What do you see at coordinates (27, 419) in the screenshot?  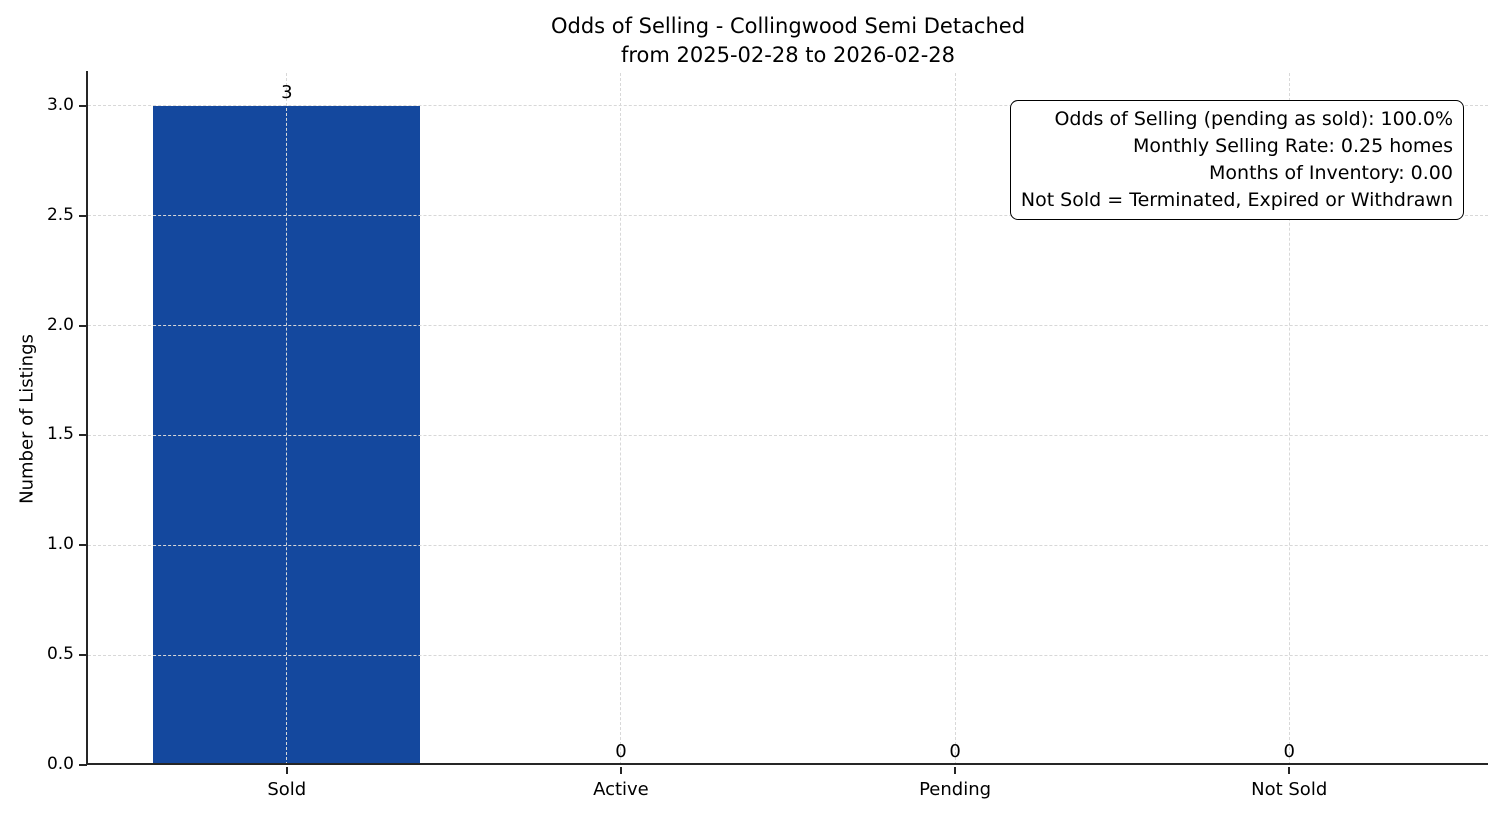 I see `y-axis-title: Number of Listings` at bounding box center [27, 419].